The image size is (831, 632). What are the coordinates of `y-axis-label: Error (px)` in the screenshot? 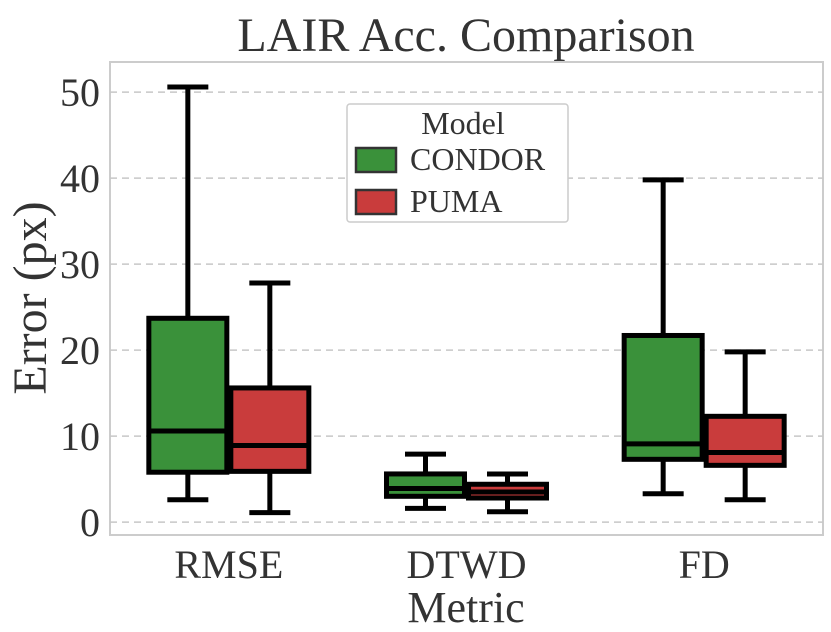 It's located at (30, 297).